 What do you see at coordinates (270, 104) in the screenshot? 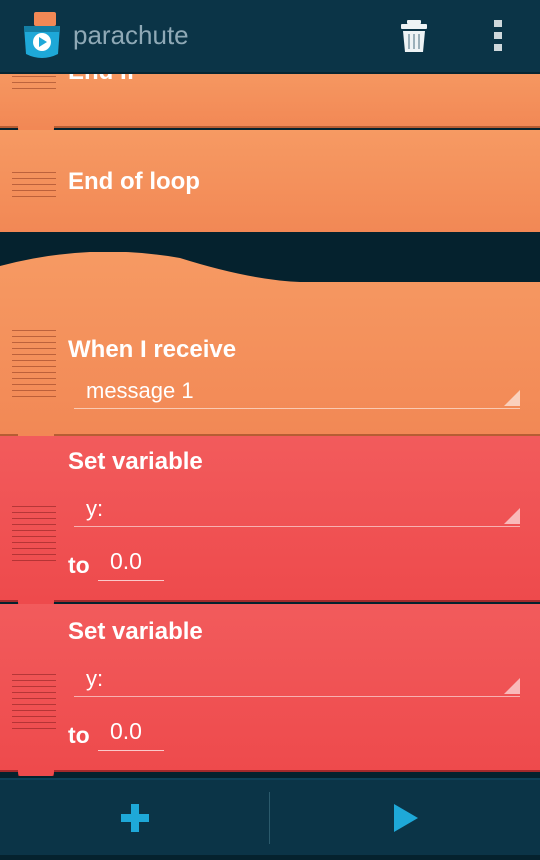
I see `brick-end-if: End If` at bounding box center [270, 104].